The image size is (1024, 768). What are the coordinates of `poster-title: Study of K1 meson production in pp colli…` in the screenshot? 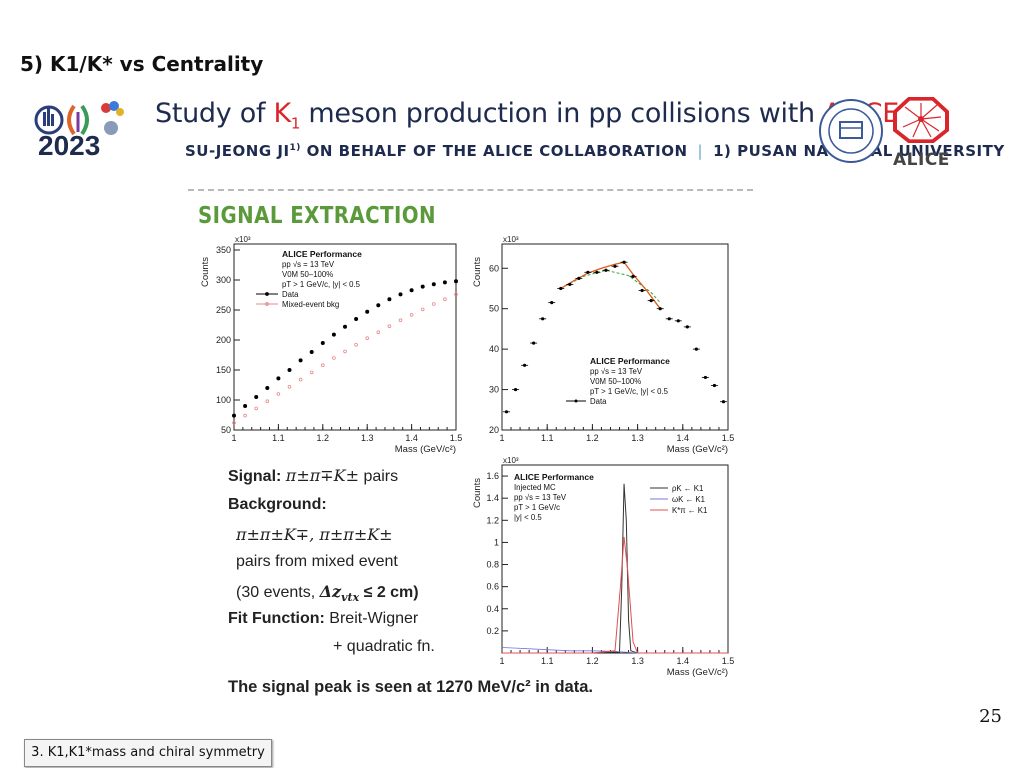 It's located at (527, 115).